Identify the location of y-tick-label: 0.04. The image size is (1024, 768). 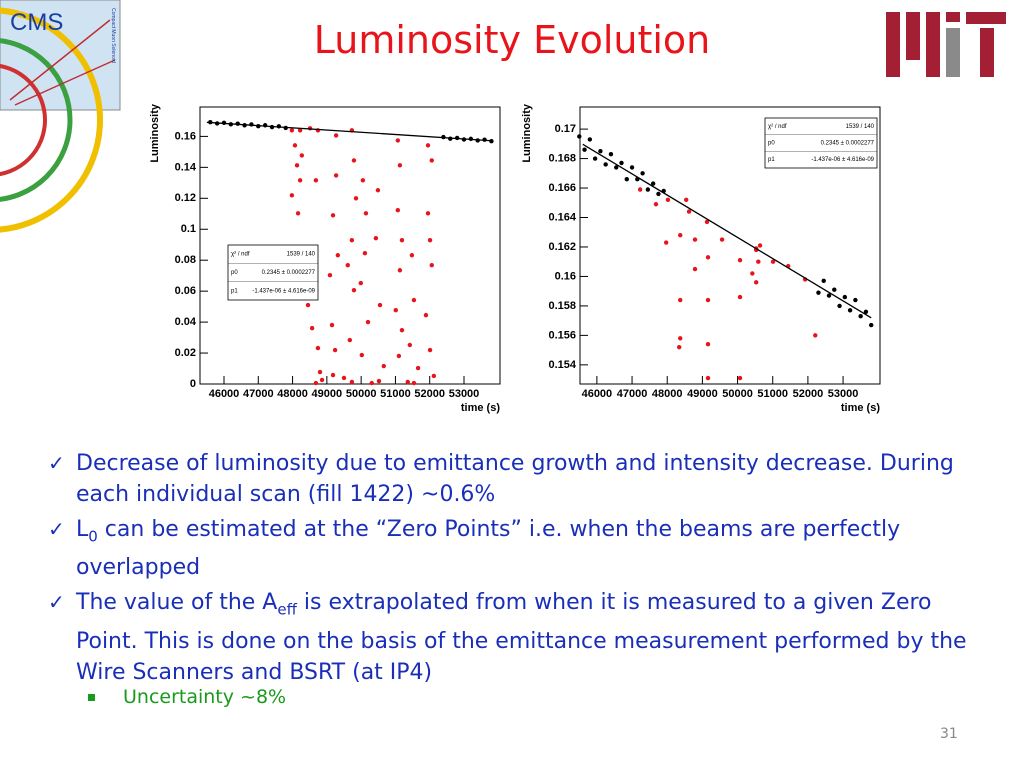
(186, 322).